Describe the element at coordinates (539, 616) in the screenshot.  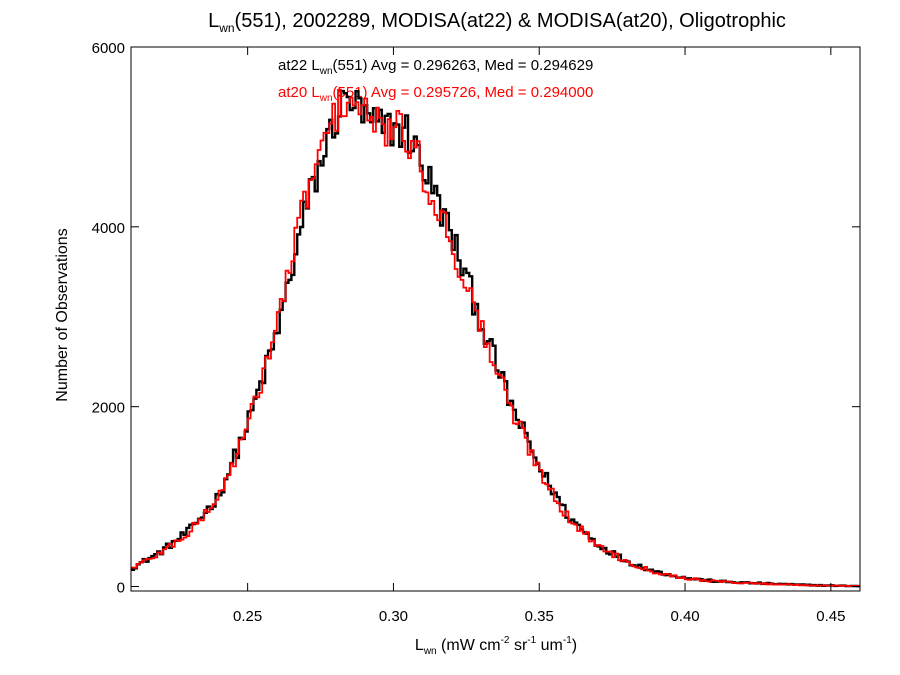
I see `x-tick-label: 0.35` at that location.